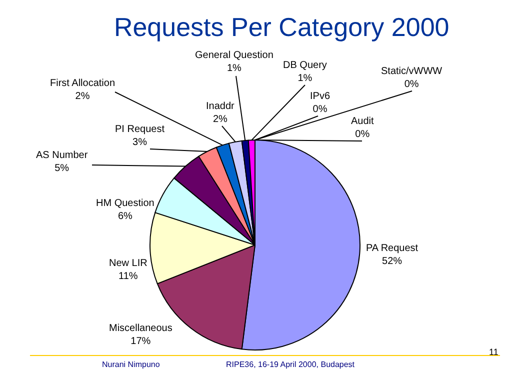  Describe the element at coordinates (282, 27) in the screenshot. I see `chart-title: Requests Per Category 2000` at that location.